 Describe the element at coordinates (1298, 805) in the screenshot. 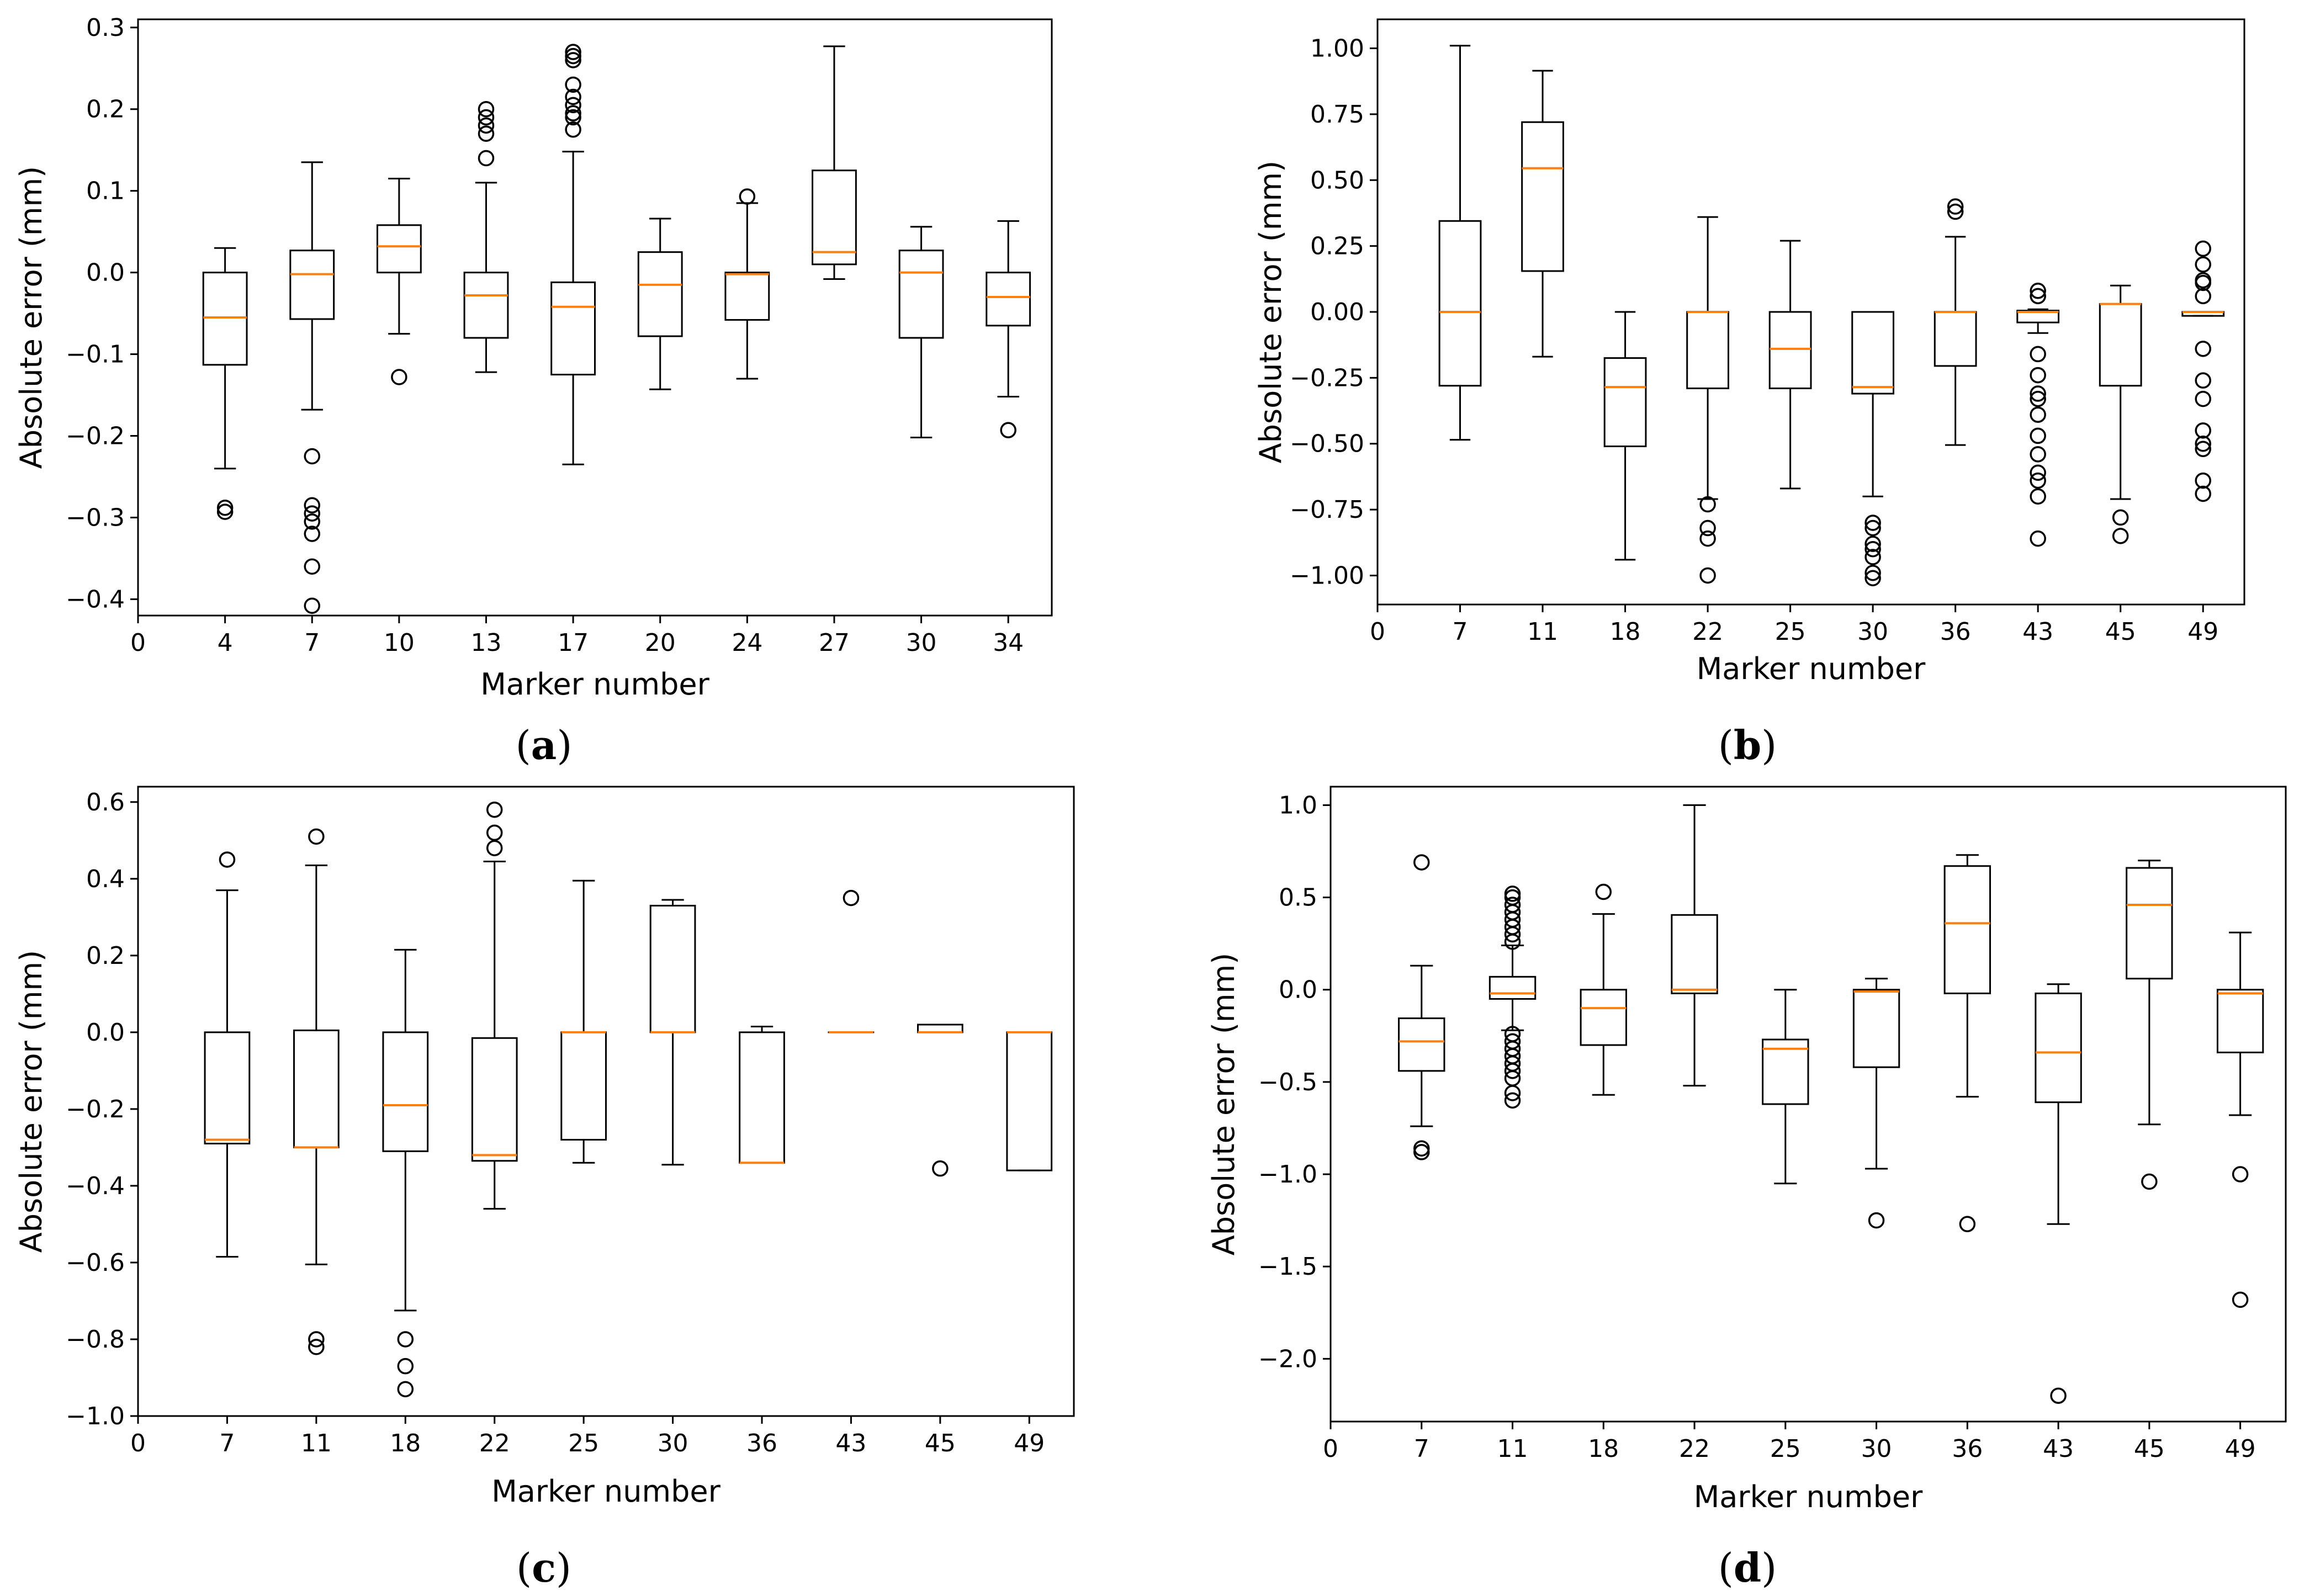

I see `y-tick-label: 1.0` at that location.